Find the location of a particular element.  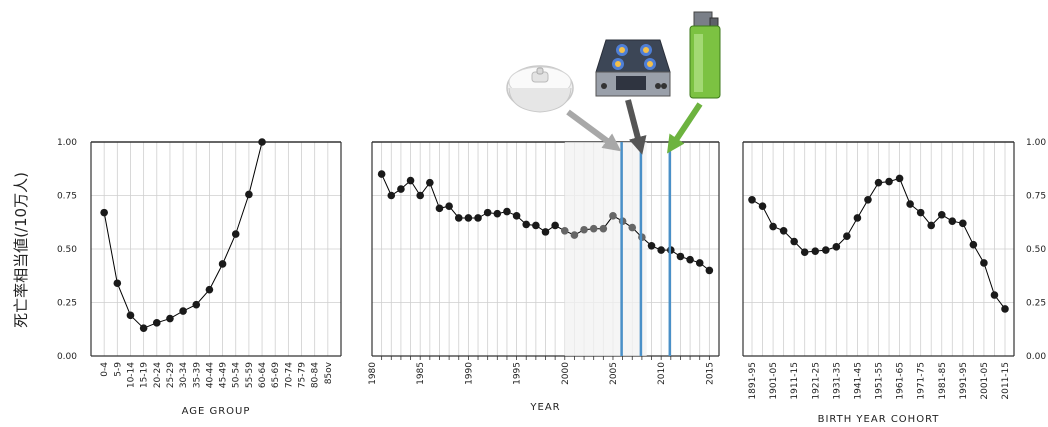

y-tick-label: 0.00 is located at coordinates (67, 357).